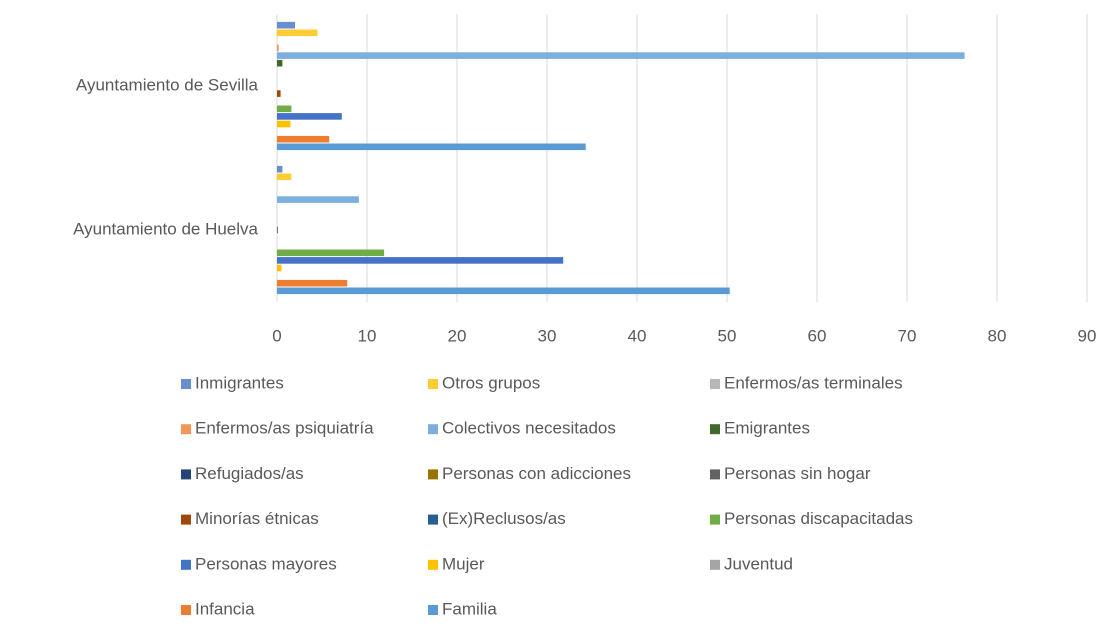 Image resolution: width=1102 pixels, height=626 pixels. I want to click on legend-label: Infancia, so click(225, 608).